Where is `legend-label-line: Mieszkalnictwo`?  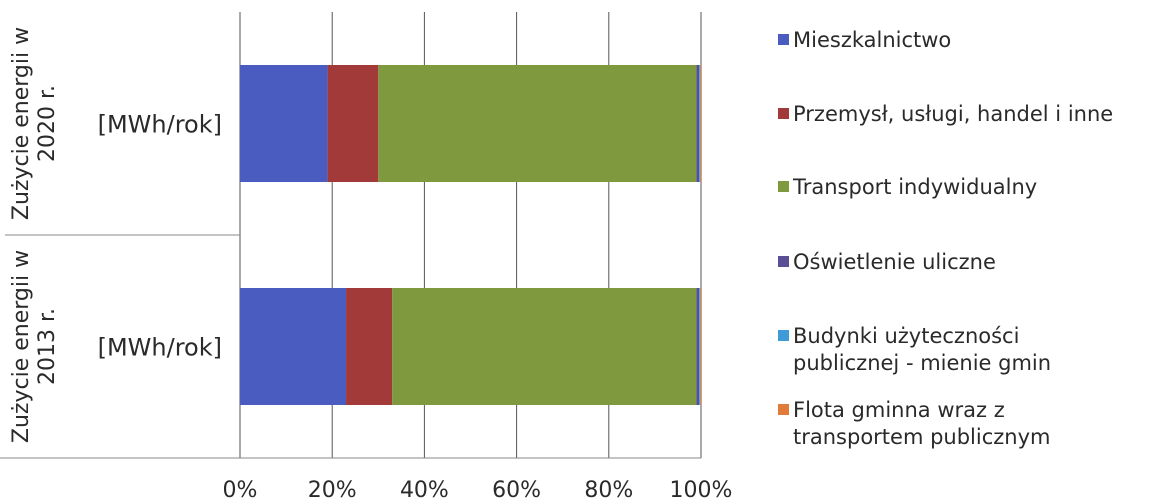
legend-label-line: Mieszkalnictwo is located at coordinates (872, 40).